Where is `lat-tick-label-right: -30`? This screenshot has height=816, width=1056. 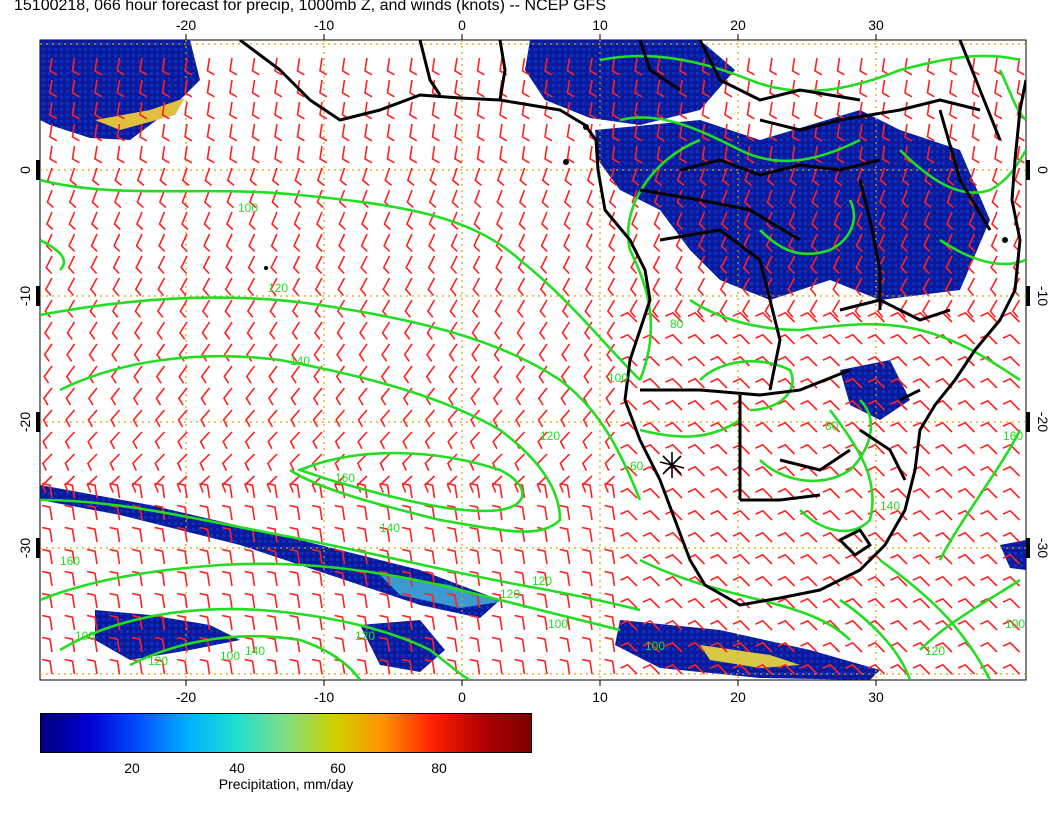
lat-tick-label-right: -30 is located at coordinates (1043, 548).